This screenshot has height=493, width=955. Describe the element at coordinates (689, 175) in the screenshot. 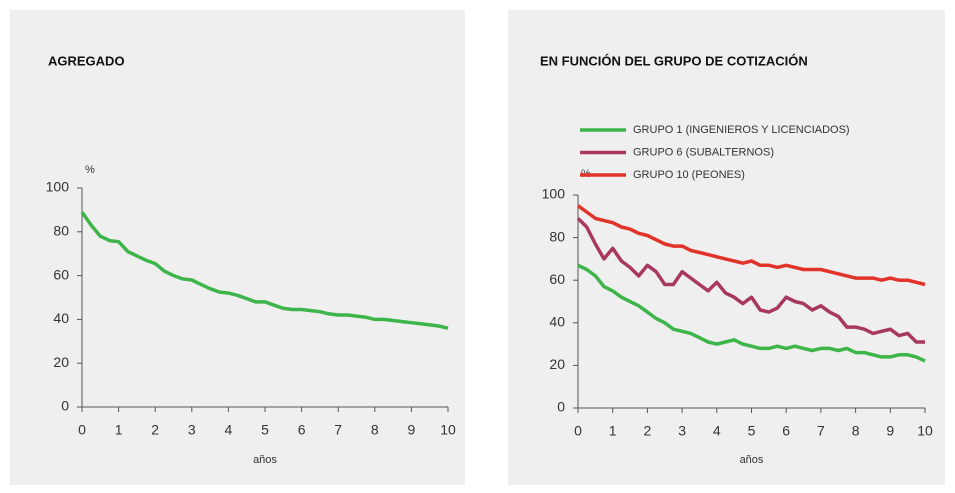

I see `legend-label: GRUPO 10 (PEONES)` at that location.